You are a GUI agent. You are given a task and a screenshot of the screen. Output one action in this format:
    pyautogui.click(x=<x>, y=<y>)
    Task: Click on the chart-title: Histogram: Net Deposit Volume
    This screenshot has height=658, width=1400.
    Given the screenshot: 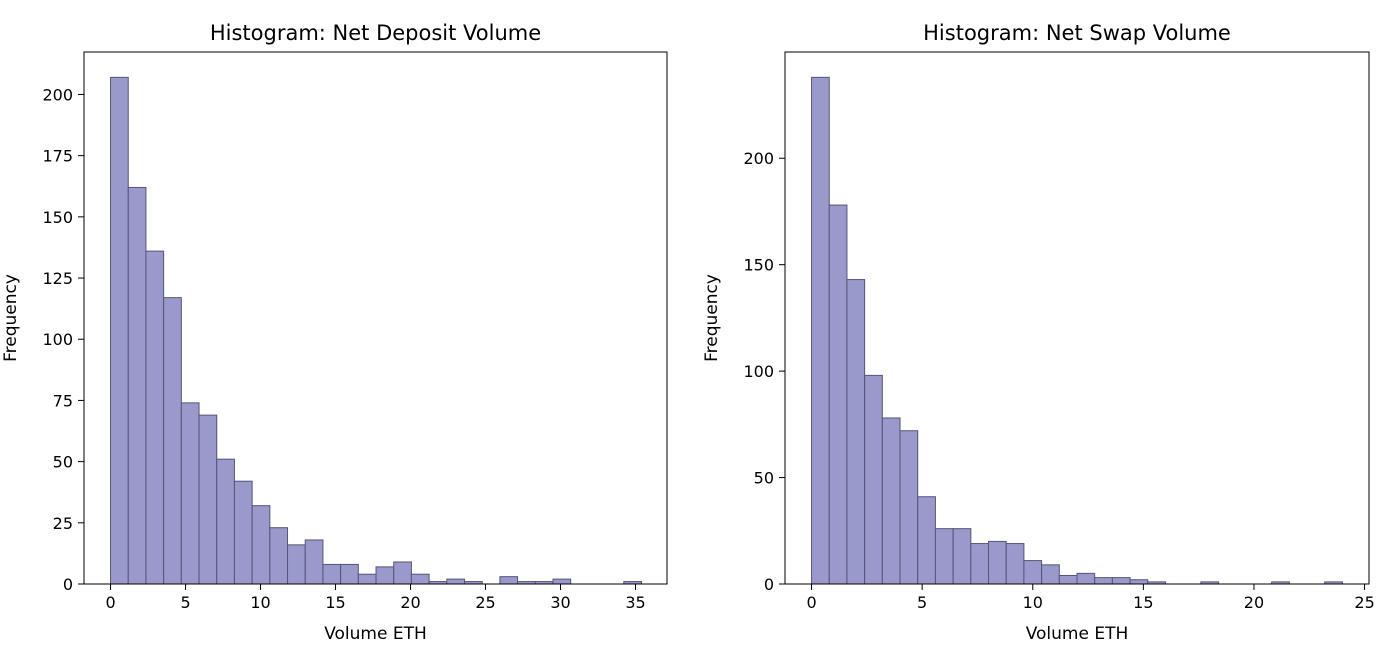 What is the action you would take?
    pyautogui.click(x=375, y=33)
    